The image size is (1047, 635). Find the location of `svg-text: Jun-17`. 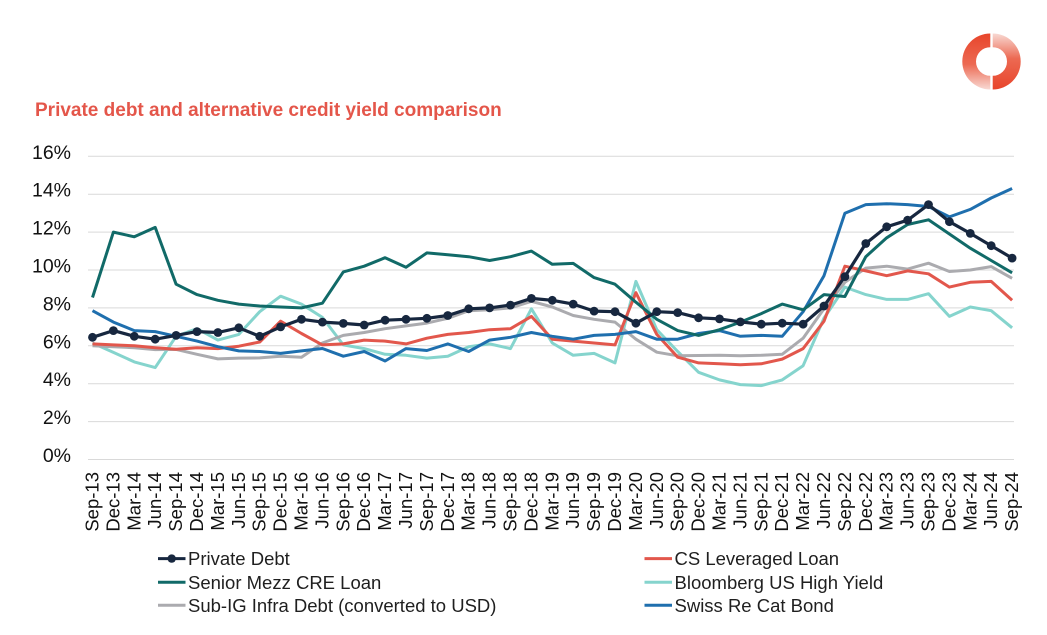

svg-text: Jun-17 is located at coordinates (405, 500).